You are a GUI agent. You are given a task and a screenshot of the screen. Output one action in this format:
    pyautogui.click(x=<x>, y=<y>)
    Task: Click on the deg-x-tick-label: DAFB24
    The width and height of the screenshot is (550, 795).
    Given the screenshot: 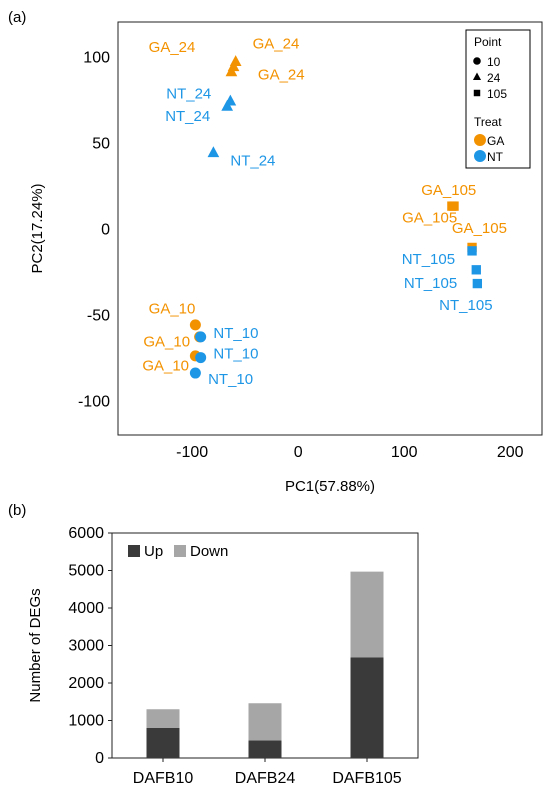 What is the action you would take?
    pyautogui.click(x=265, y=778)
    